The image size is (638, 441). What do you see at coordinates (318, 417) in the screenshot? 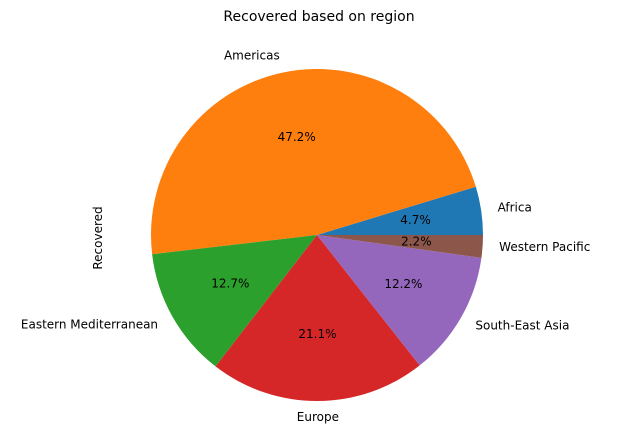
I see `slice-label-europe: Europe` at bounding box center [318, 417].